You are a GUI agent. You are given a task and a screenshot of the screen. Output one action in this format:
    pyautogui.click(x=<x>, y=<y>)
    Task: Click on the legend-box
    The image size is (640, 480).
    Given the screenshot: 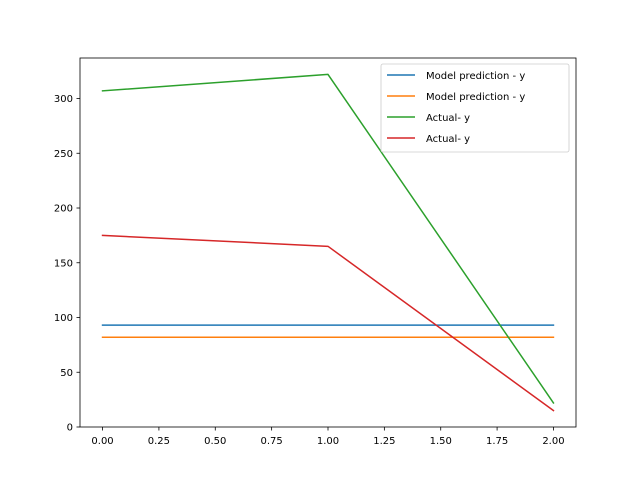 What is the action you would take?
    pyautogui.click(x=475, y=108)
    